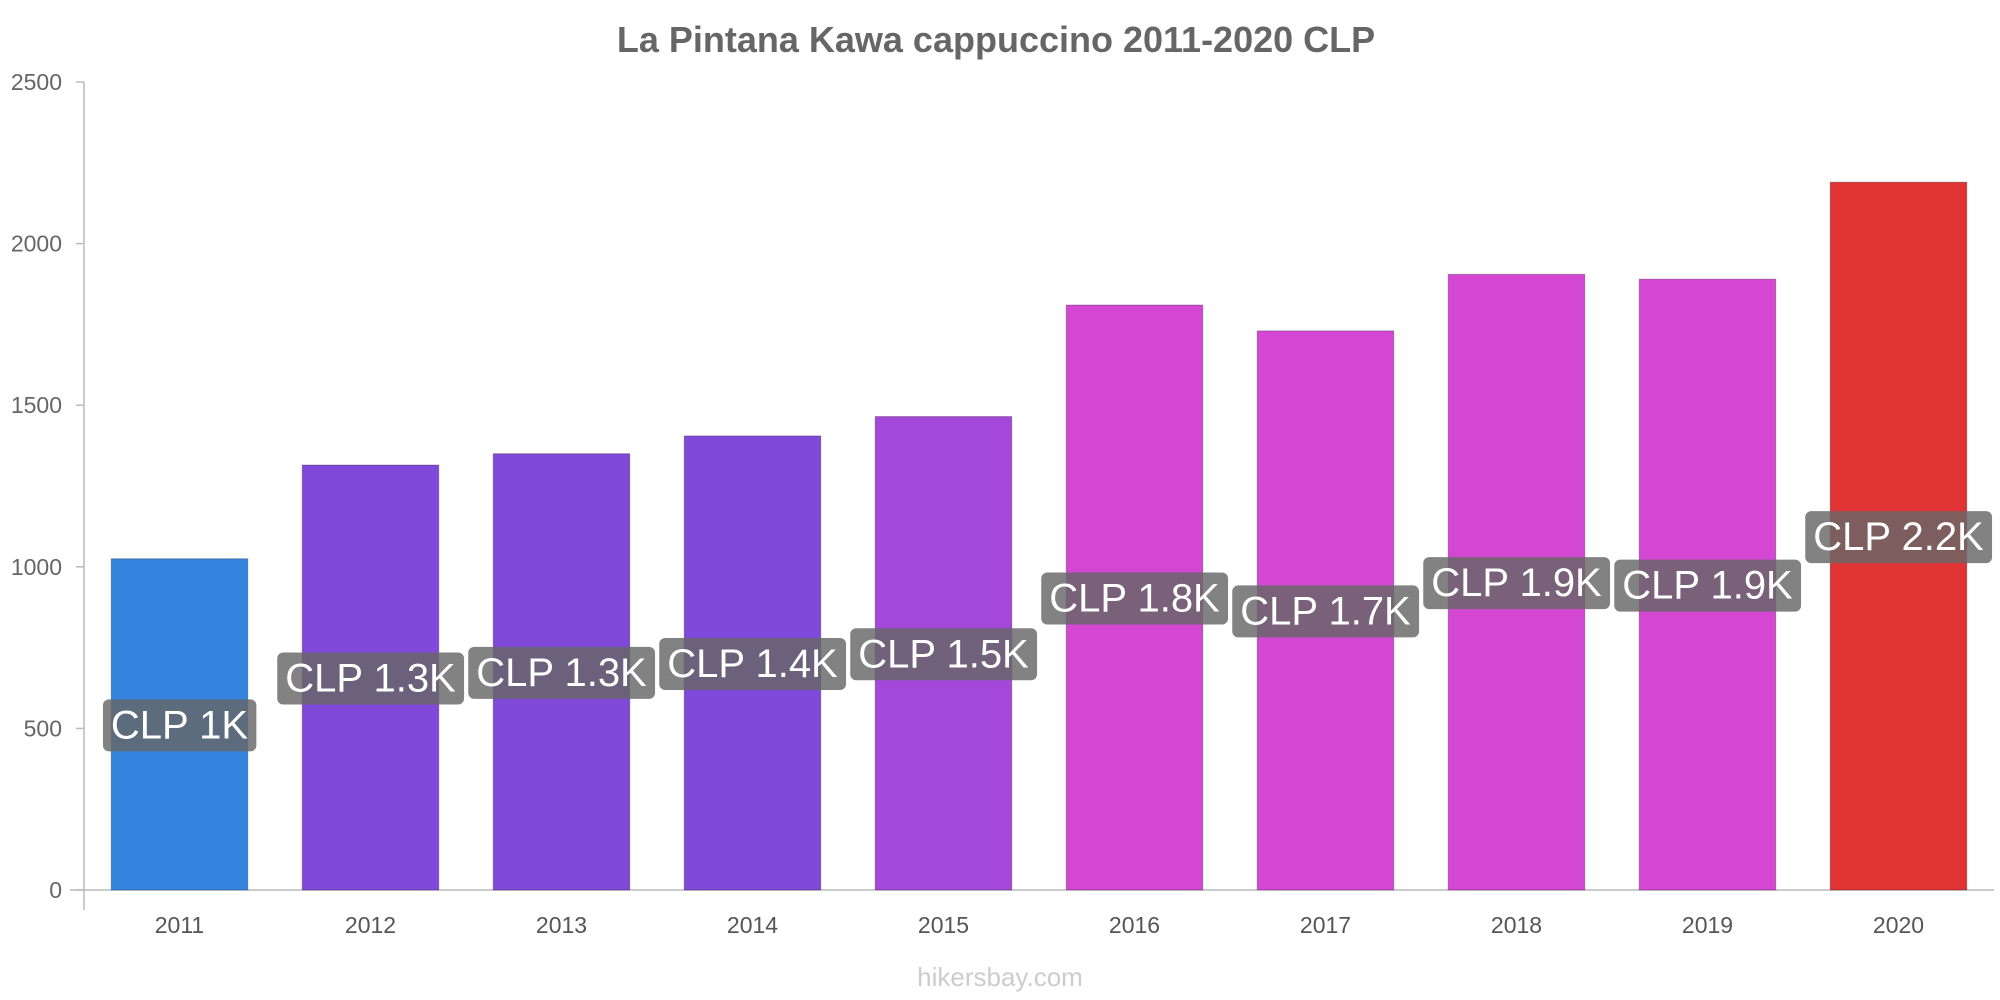 Image resolution: width=2000 pixels, height=1000 pixels. What do you see at coordinates (752, 925) in the screenshot?
I see `x-tick-label: 2014` at bounding box center [752, 925].